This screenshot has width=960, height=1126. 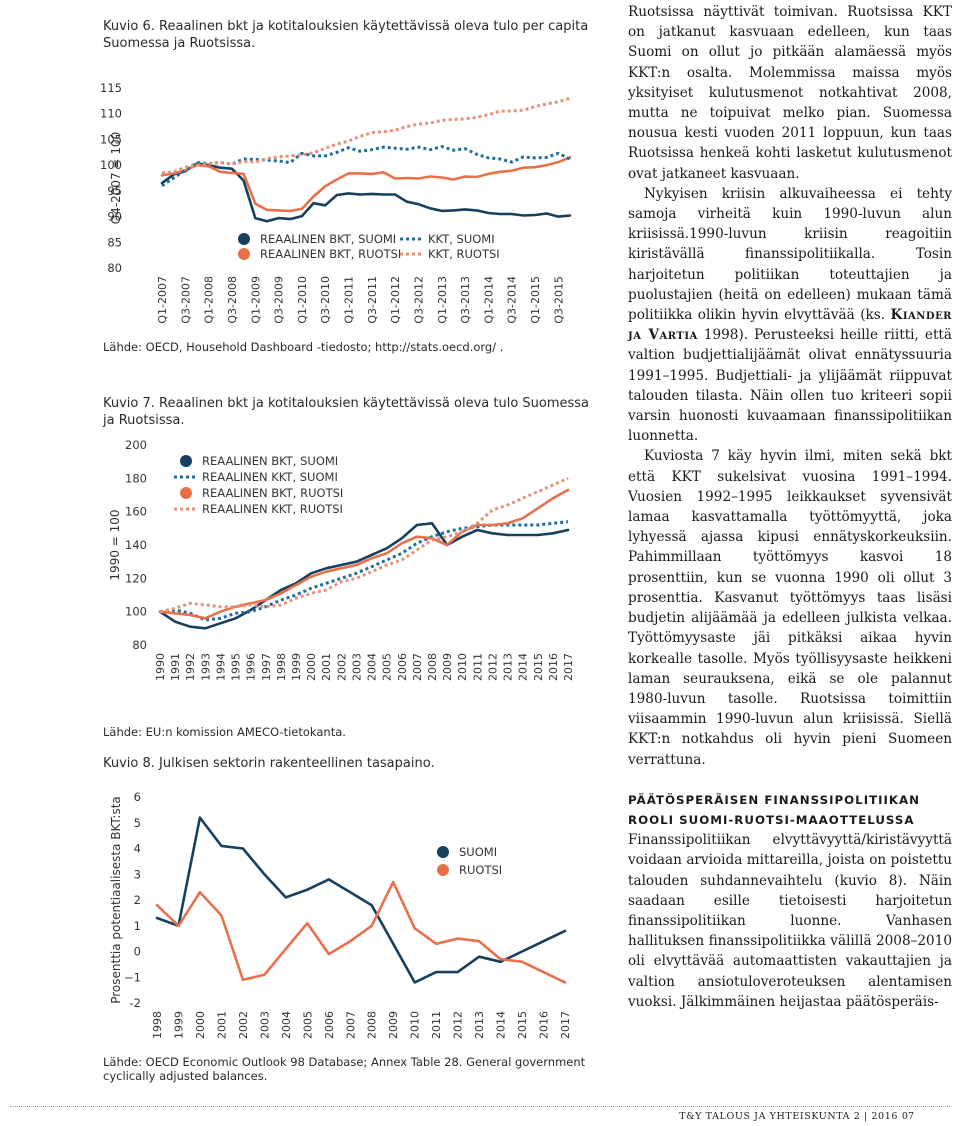 I want to click on y-tick-label: 80, so click(x=139, y=645).